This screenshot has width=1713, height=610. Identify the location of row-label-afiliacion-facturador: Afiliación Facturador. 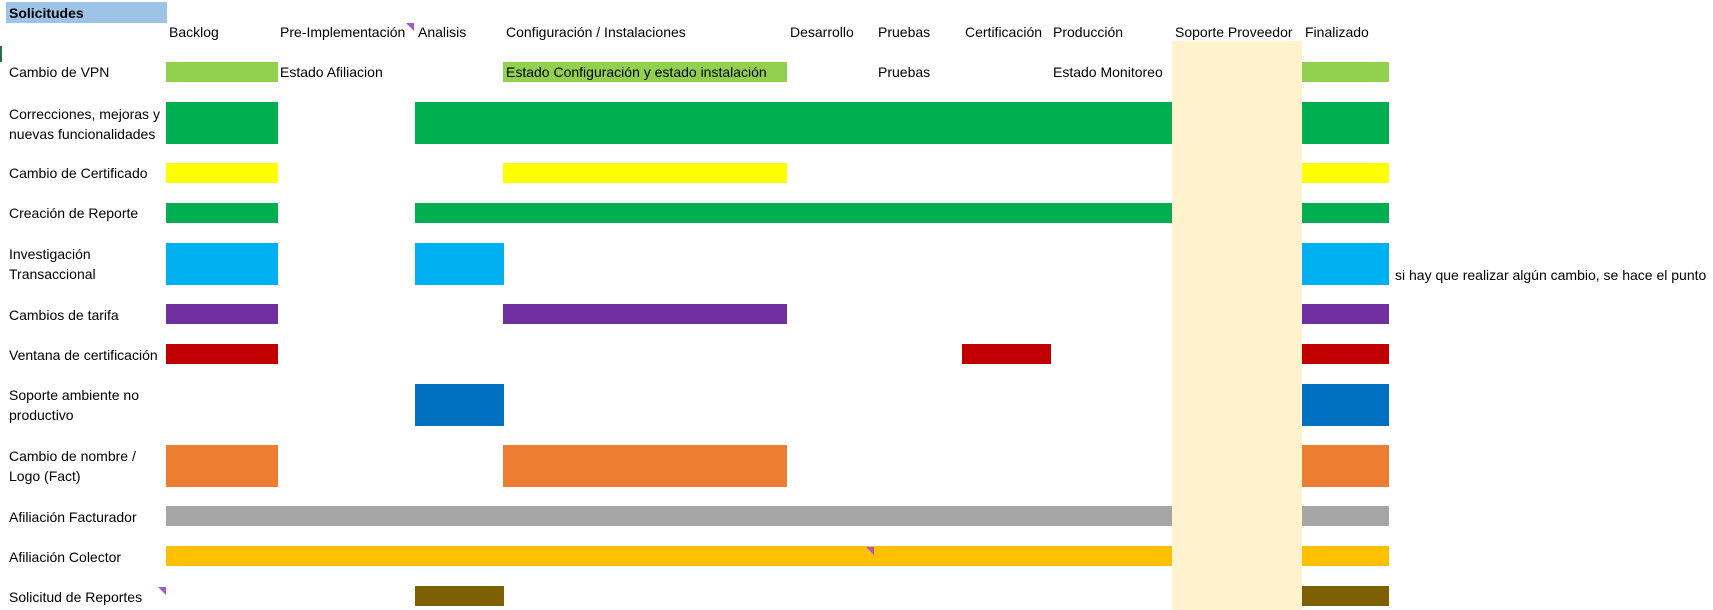
(73, 517).